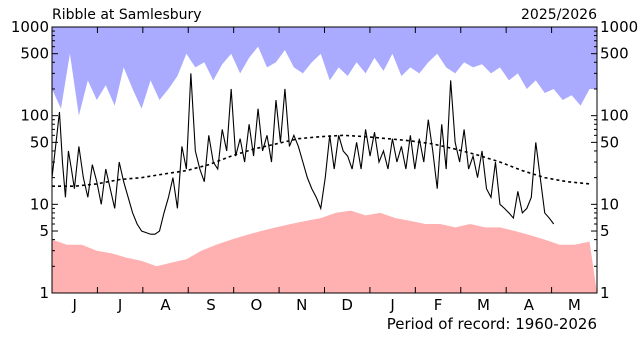  What do you see at coordinates (39, 142) in the screenshot?
I see `y-tick-label-left: 50` at bounding box center [39, 142].